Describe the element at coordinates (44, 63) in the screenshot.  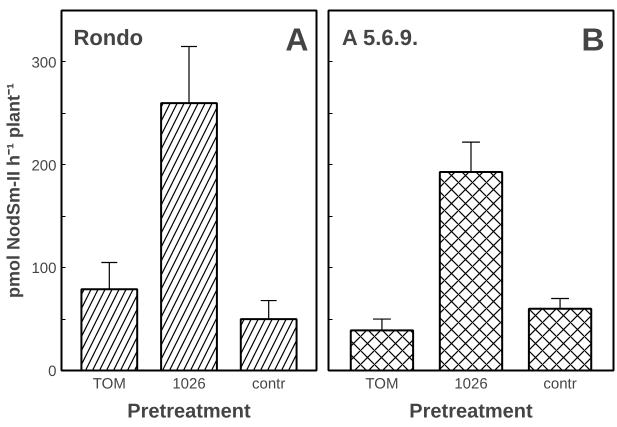
I see `y-tick-label: 300` at that location.